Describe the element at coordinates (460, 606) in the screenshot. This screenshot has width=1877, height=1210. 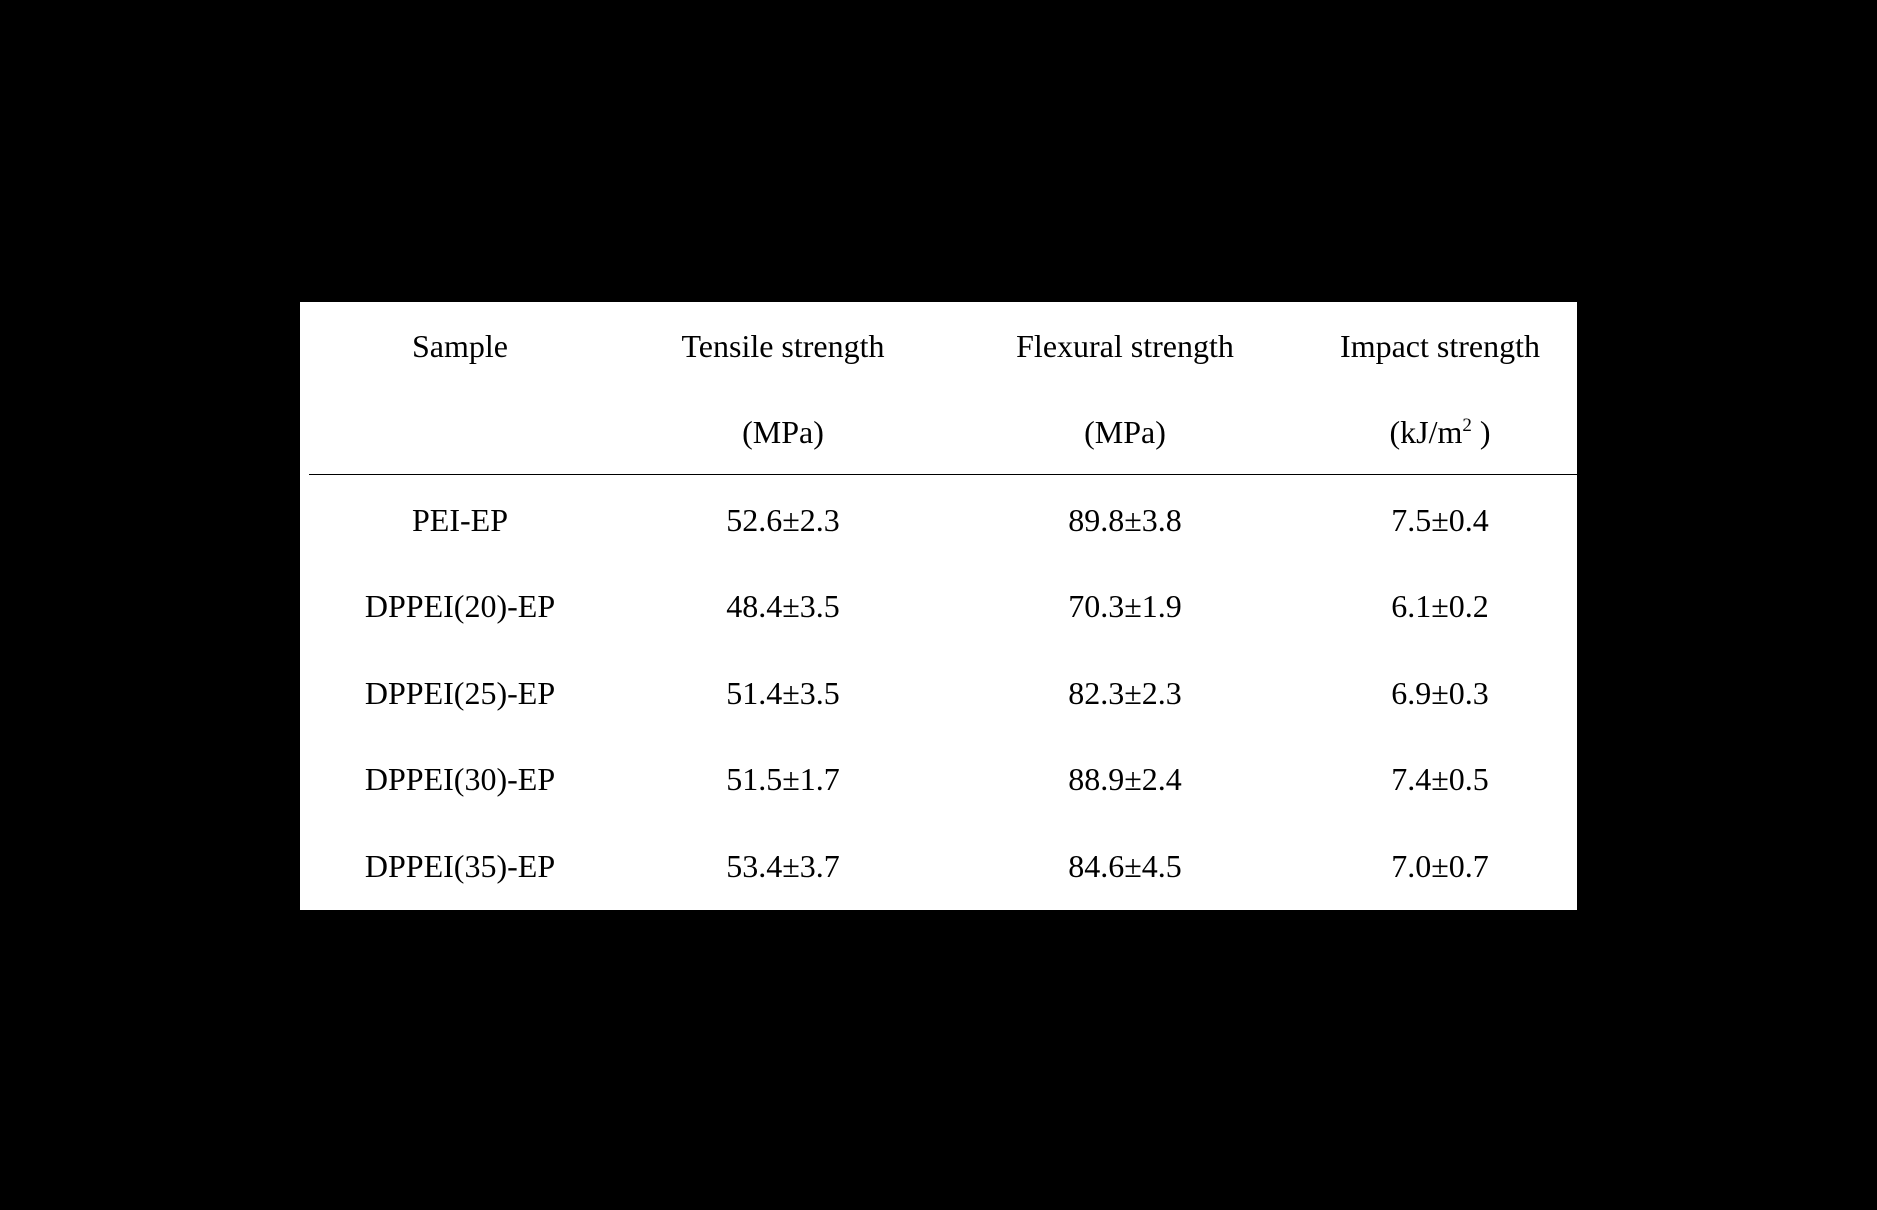
I see `cell-sample: DPPEI(20)-EP` at that location.